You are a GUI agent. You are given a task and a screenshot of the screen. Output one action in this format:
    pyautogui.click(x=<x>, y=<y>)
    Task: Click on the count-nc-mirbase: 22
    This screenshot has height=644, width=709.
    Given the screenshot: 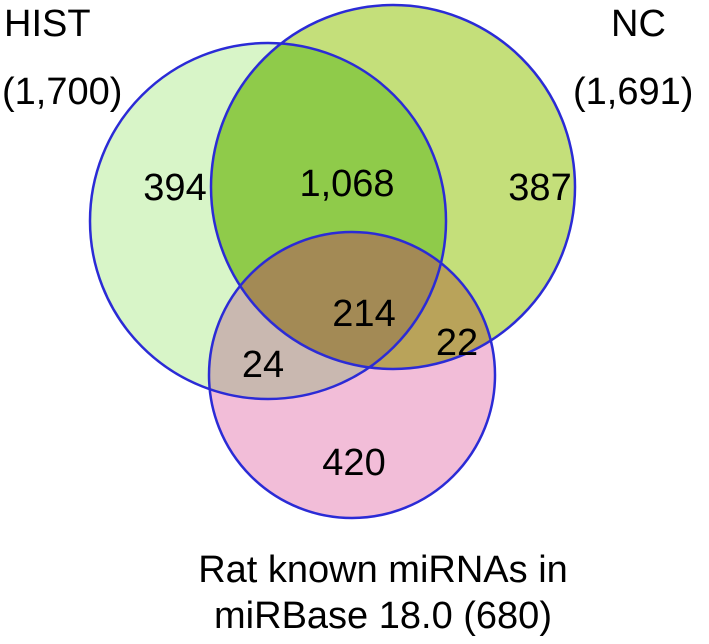 What is the action you would take?
    pyautogui.click(x=457, y=343)
    